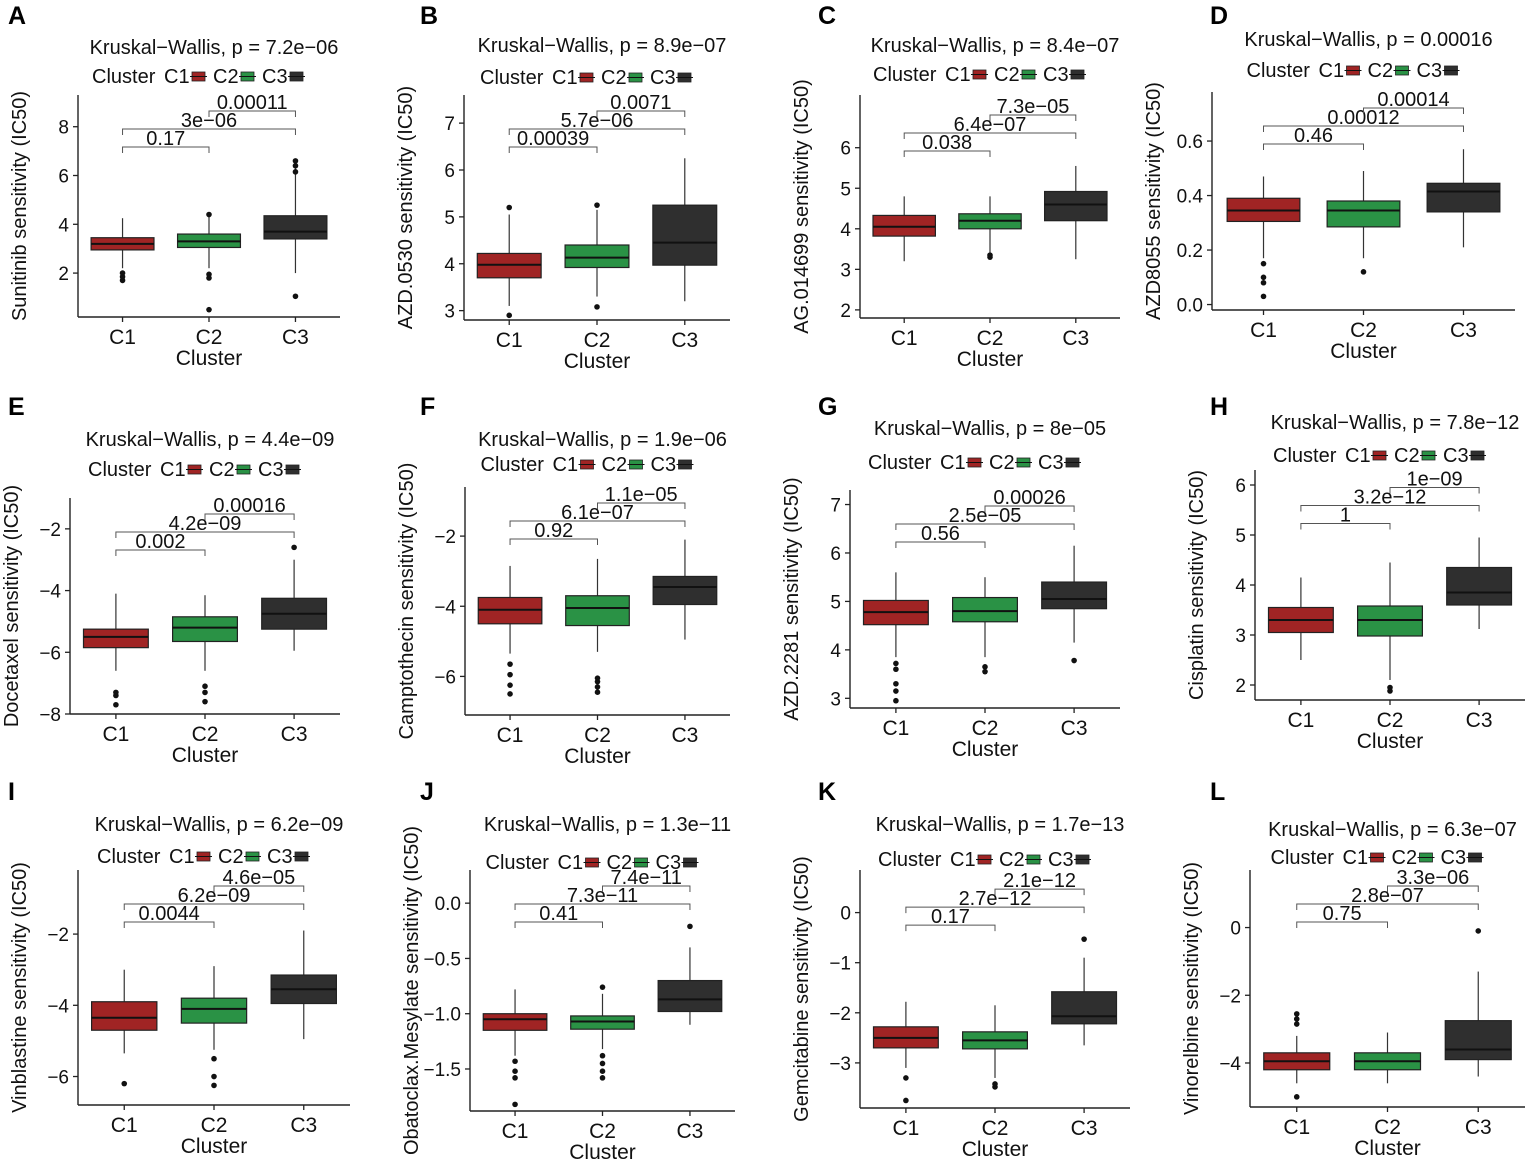 The height and width of the screenshot is (1167, 1536). I want to click on panel-letter: L, so click(1217, 792).